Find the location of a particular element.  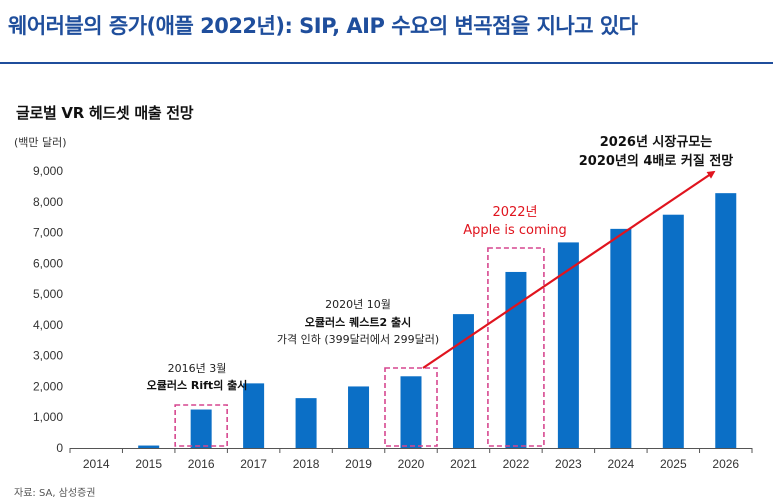

headline-divider is located at coordinates (386, 63).